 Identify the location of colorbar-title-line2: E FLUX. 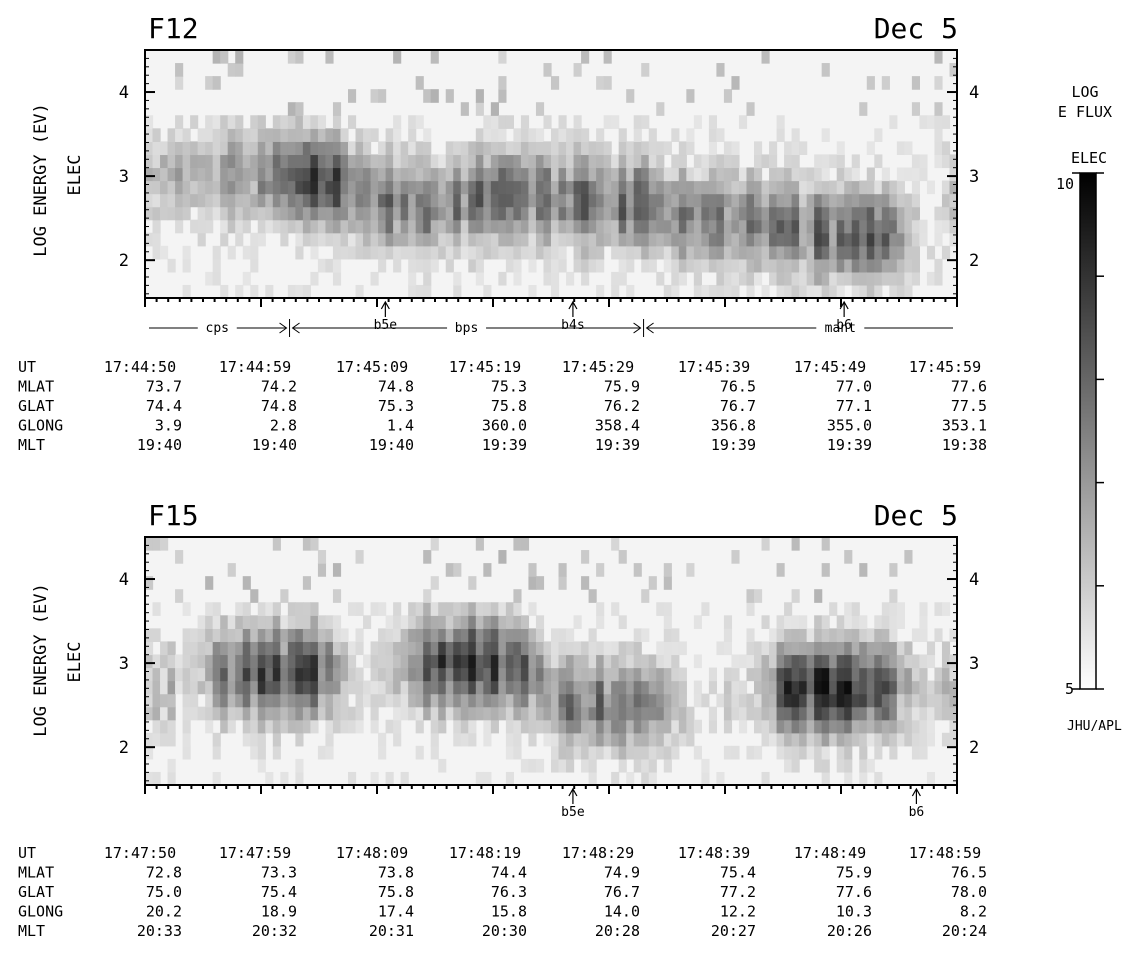
(1085, 112).